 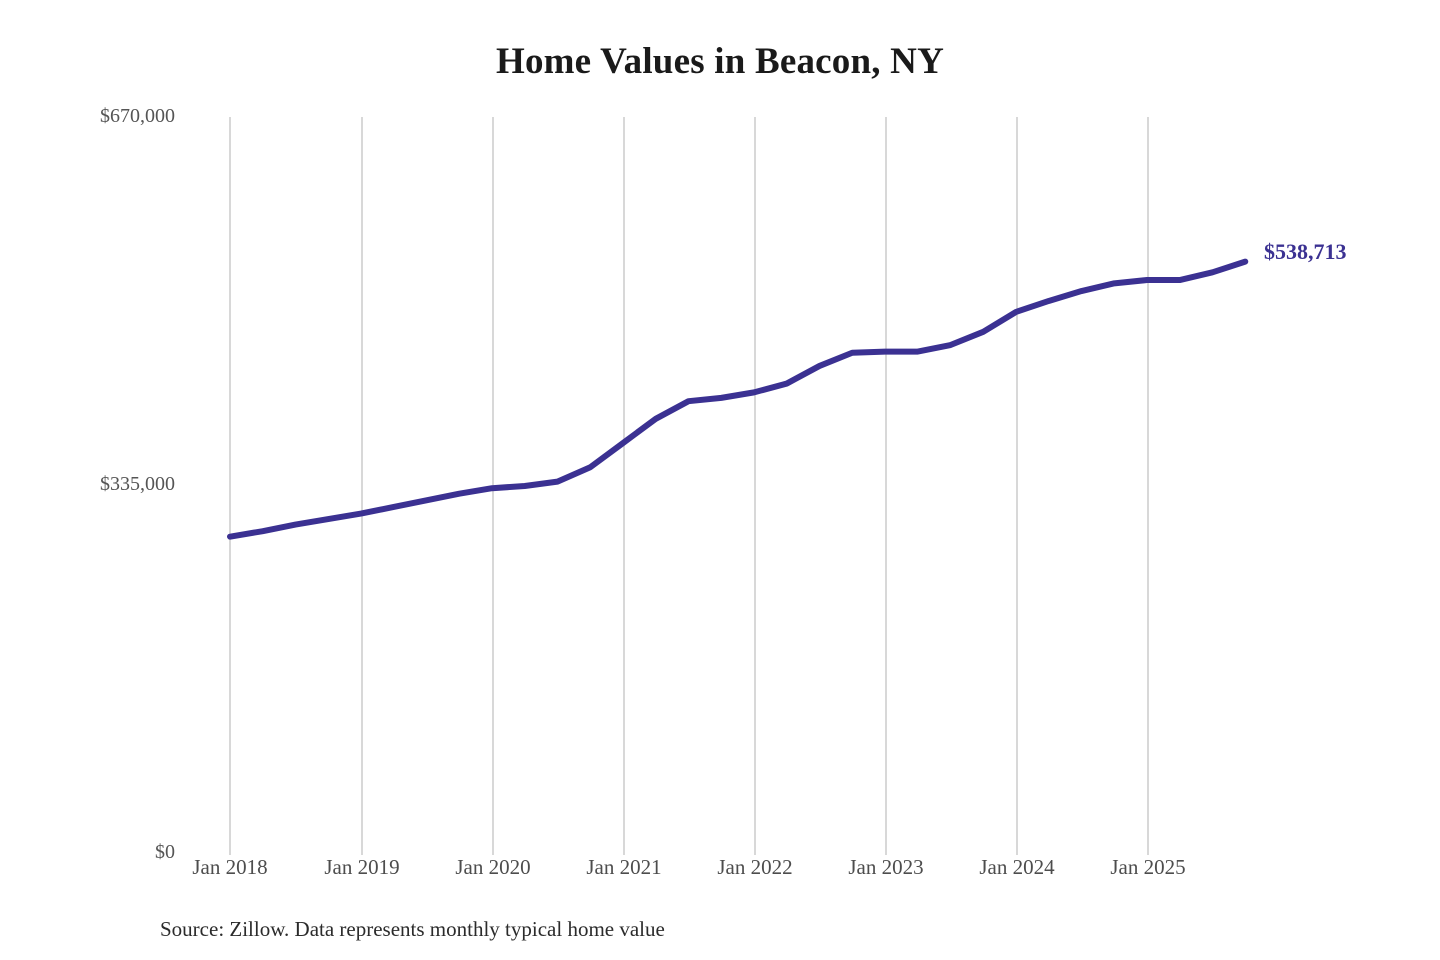 What do you see at coordinates (719, 61) in the screenshot?
I see `chart-title: Home Values in Beacon, NY` at bounding box center [719, 61].